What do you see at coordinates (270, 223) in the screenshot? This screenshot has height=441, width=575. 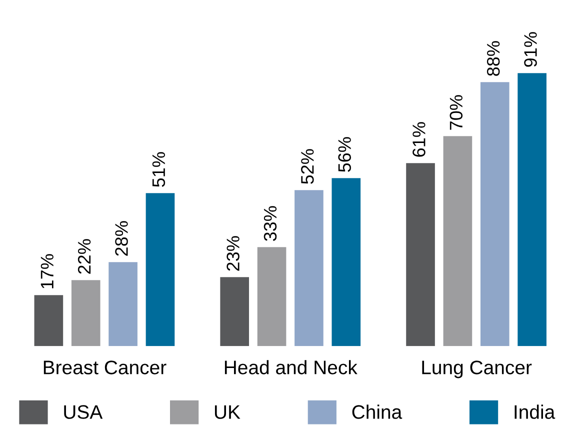 I see `data-label: 33%` at bounding box center [270, 223].